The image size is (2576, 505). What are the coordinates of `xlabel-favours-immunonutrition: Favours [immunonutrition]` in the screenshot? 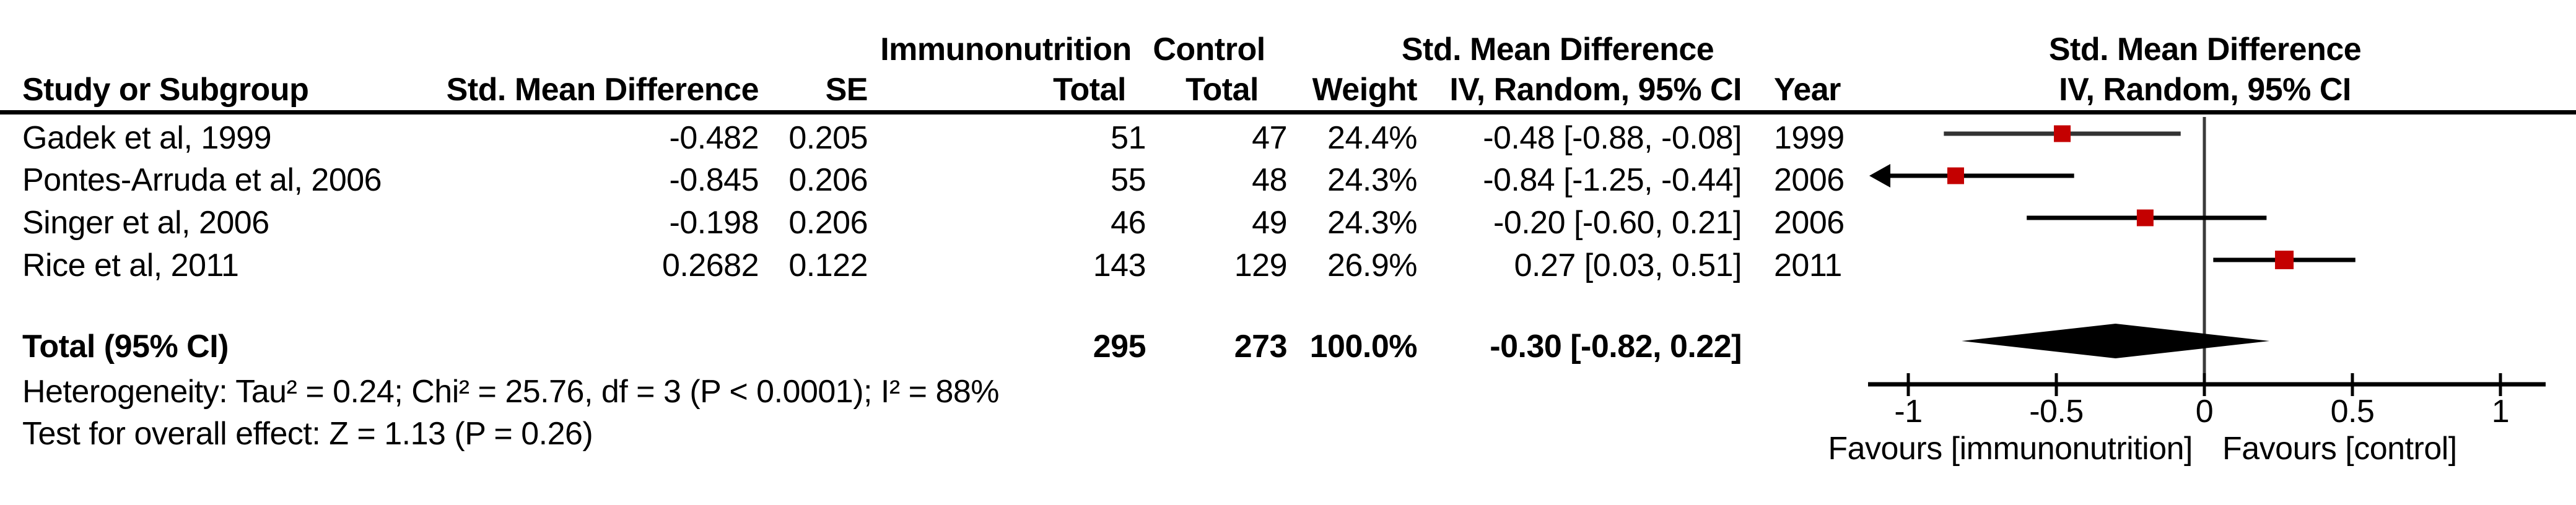 It's located at (2010, 449).